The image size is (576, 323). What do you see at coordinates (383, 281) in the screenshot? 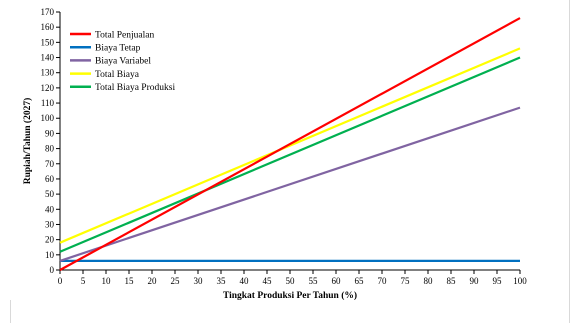
I see `x-tick-label: 70` at bounding box center [383, 281].